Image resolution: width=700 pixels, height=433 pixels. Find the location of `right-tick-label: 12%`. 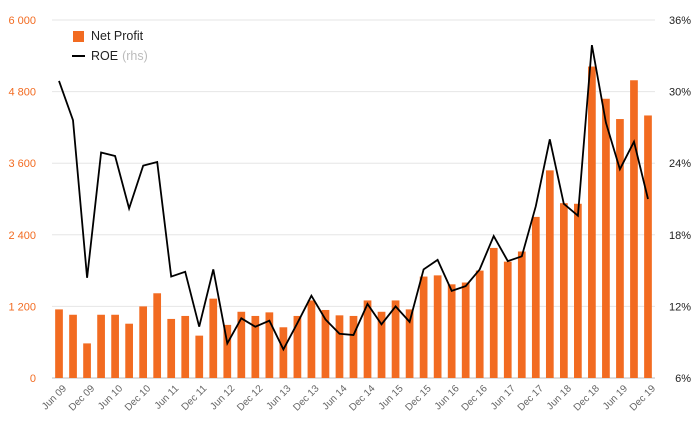

right-tick-label: 12% is located at coordinates (680, 307).